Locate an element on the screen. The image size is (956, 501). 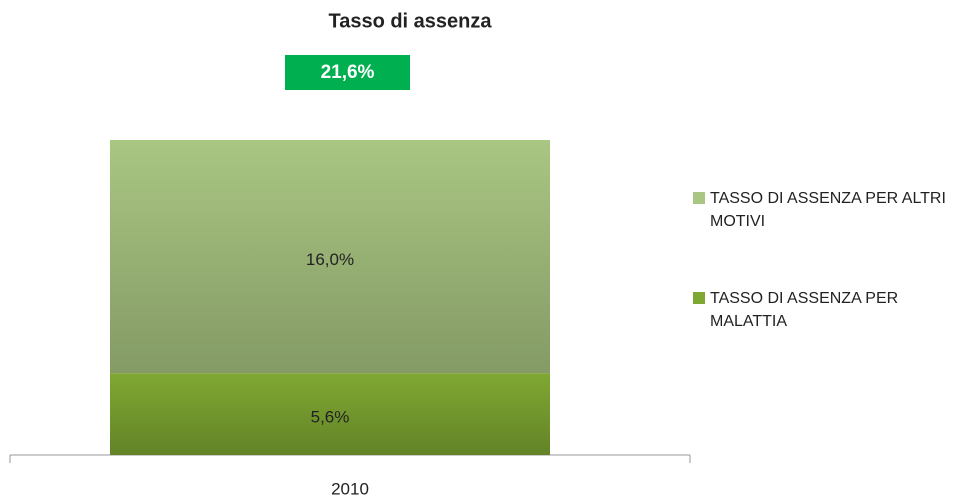
bar-shade is located at coordinates (330, 414).